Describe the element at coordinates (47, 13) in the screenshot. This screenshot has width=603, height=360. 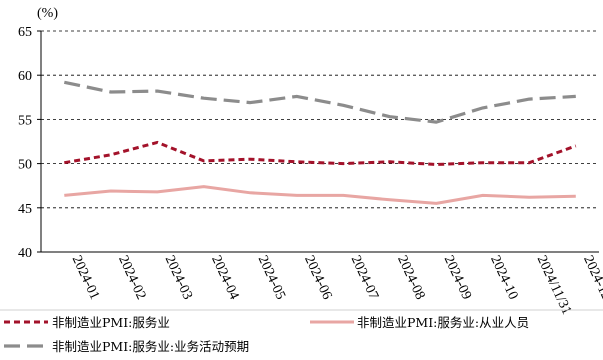
I see `y-axis-unit-label: (%)` at that location.